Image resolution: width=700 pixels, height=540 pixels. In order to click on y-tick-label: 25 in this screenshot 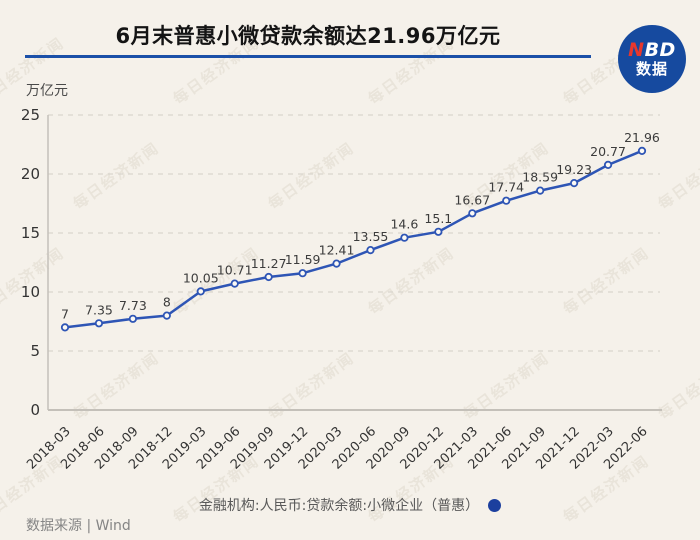, I will do `click(30, 115)`.